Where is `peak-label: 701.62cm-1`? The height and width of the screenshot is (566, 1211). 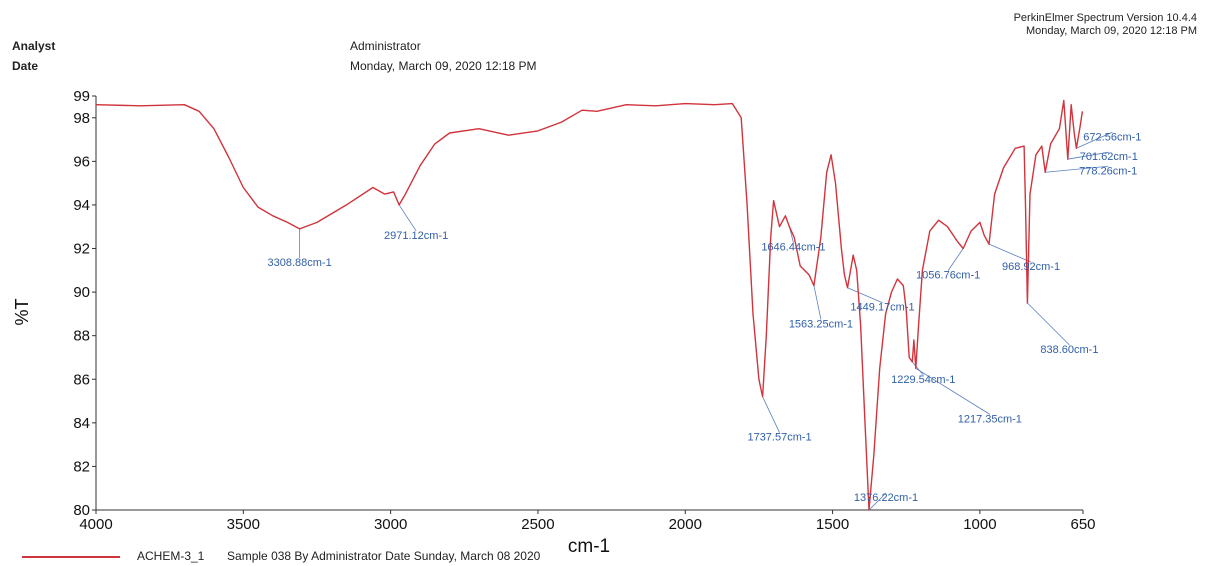 peak-label: 701.62cm-1 is located at coordinates (1109, 157).